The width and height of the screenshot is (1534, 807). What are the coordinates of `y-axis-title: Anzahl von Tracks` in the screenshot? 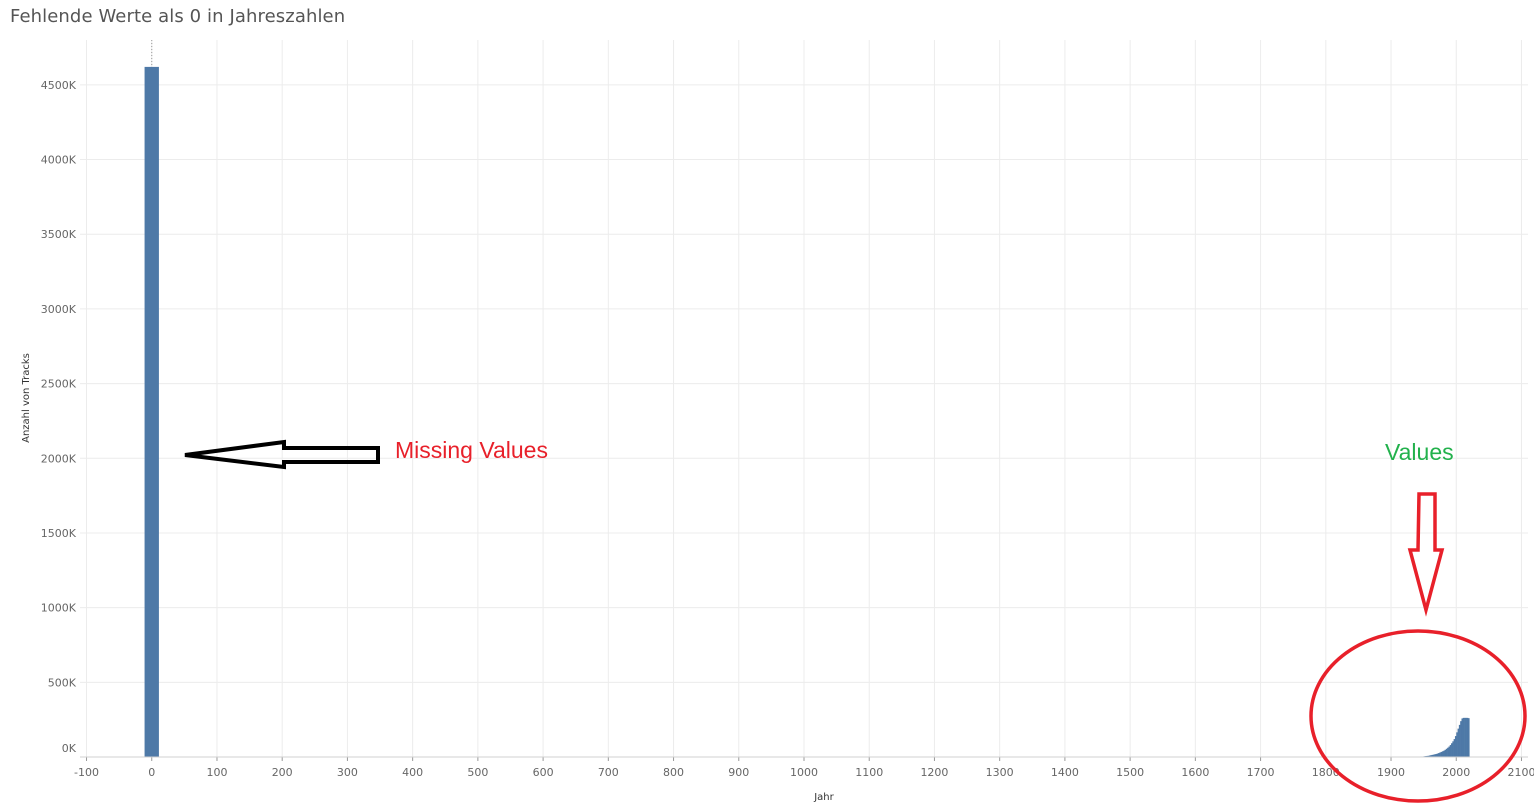 It's located at (26, 398).